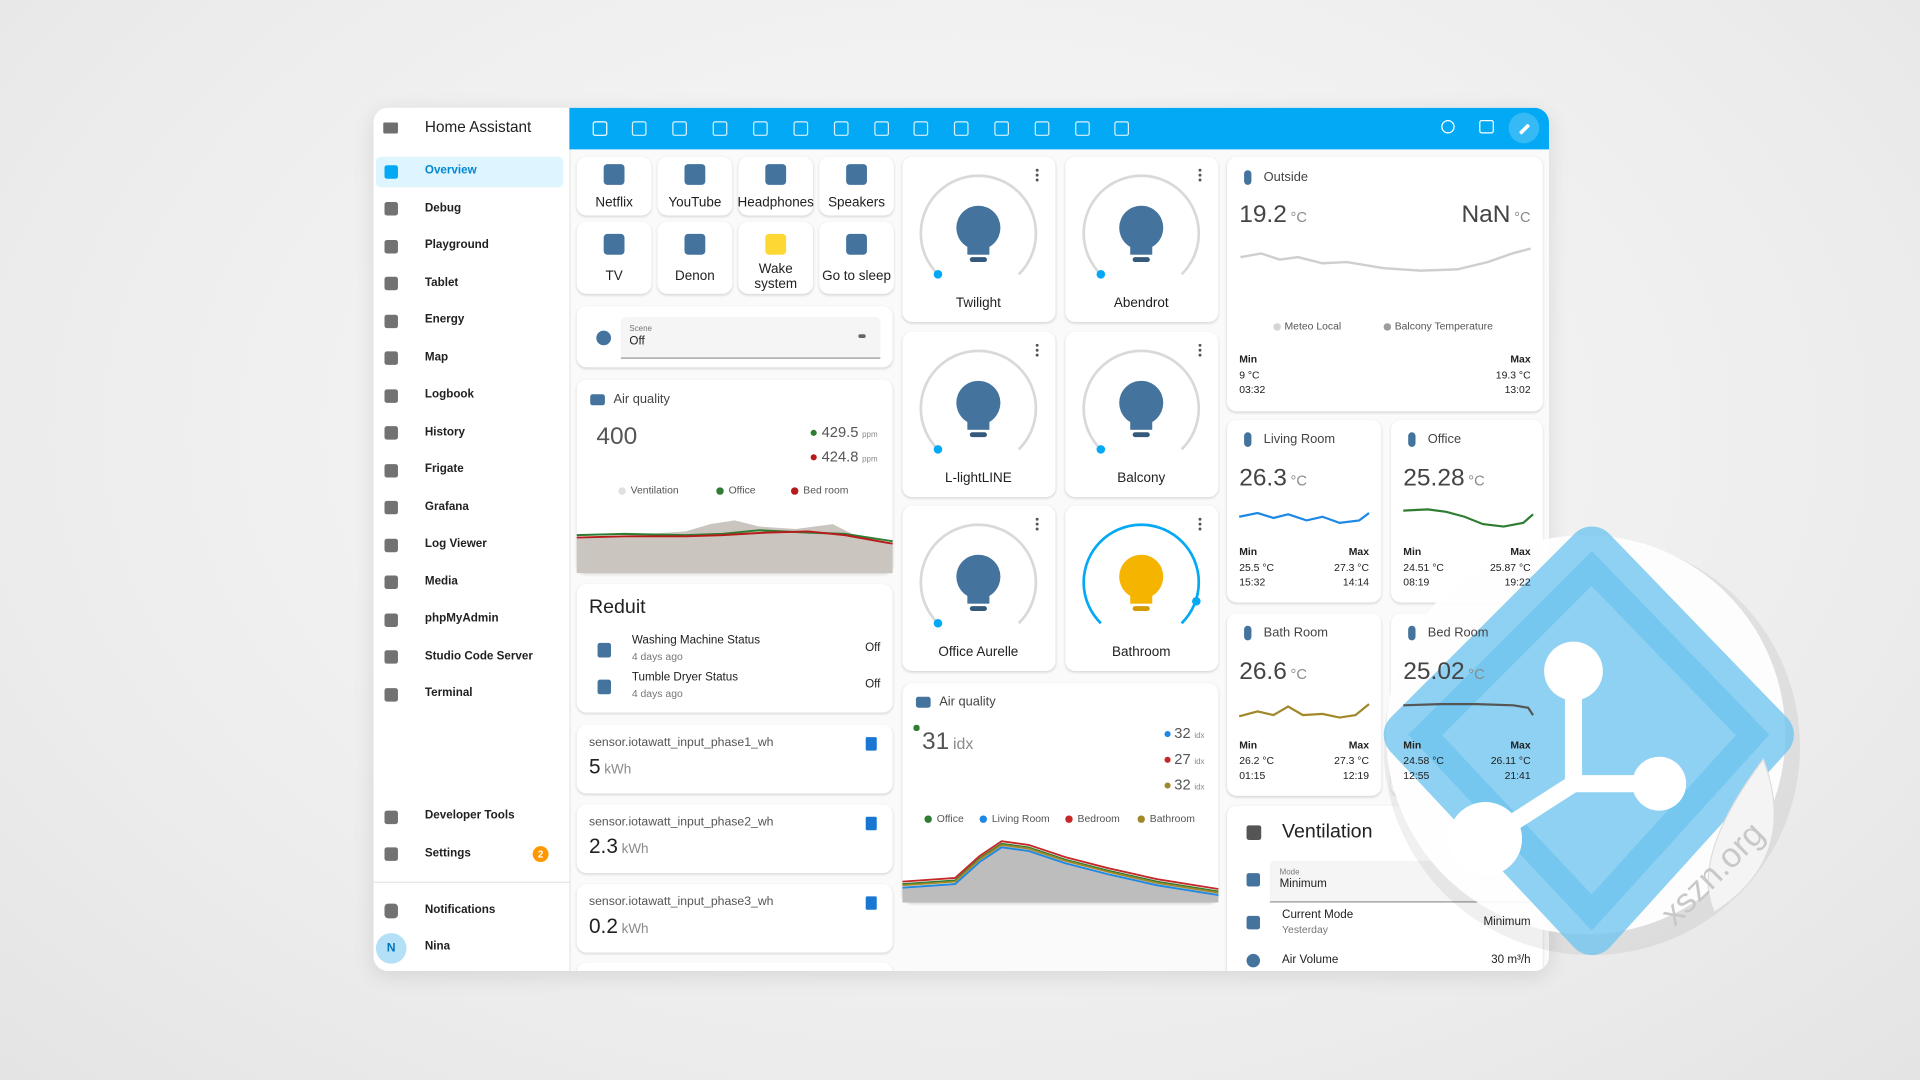 This screenshot has height=1080, width=1920. What do you see at coordinates (1141, 303) in the screenshot?
I see `light-name: Abendrot` at bounding box center [1141, 303].